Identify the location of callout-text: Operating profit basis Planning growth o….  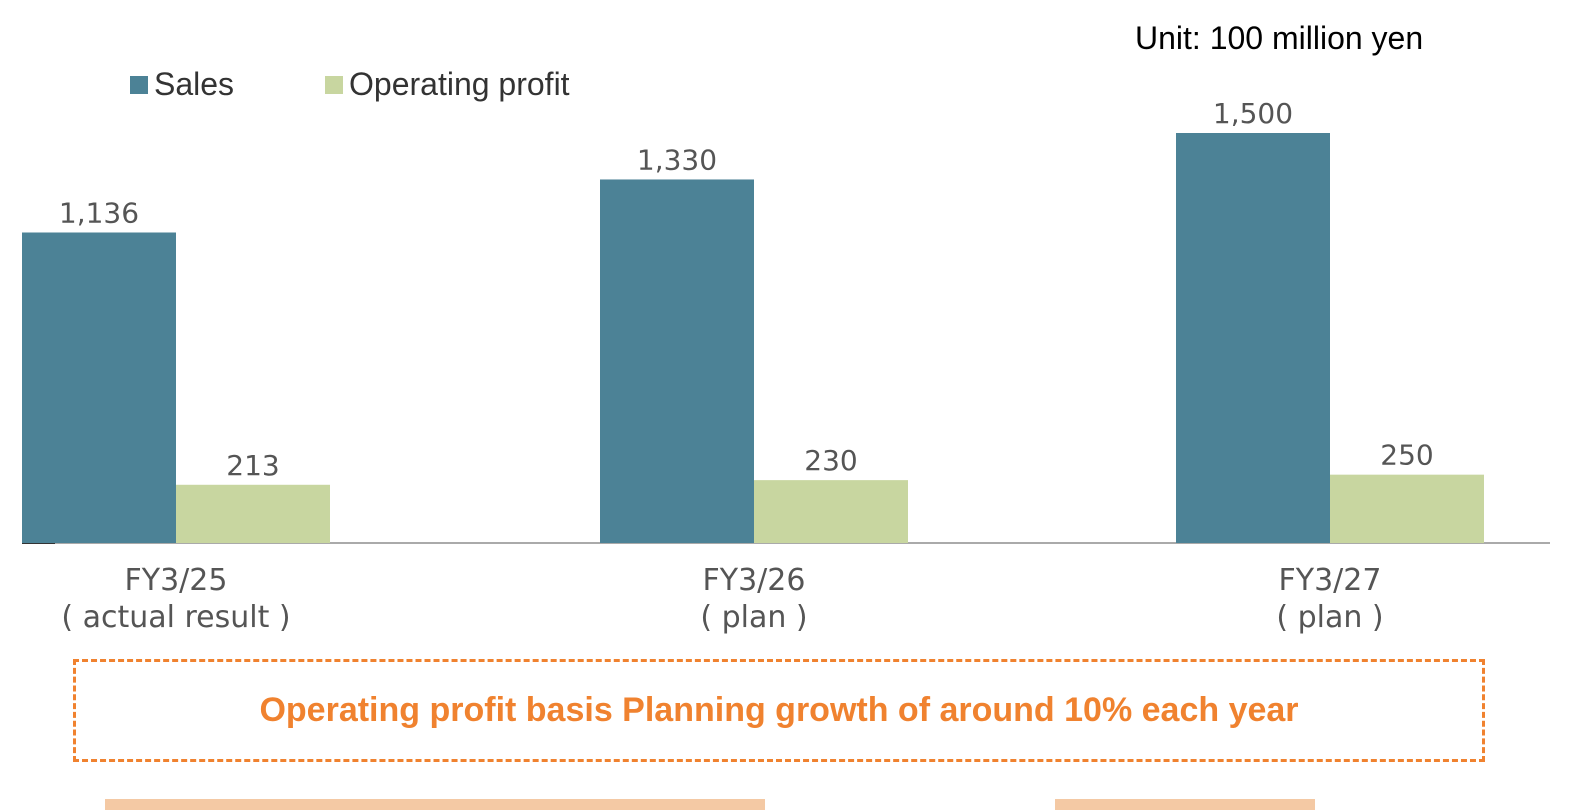
(779, 710).